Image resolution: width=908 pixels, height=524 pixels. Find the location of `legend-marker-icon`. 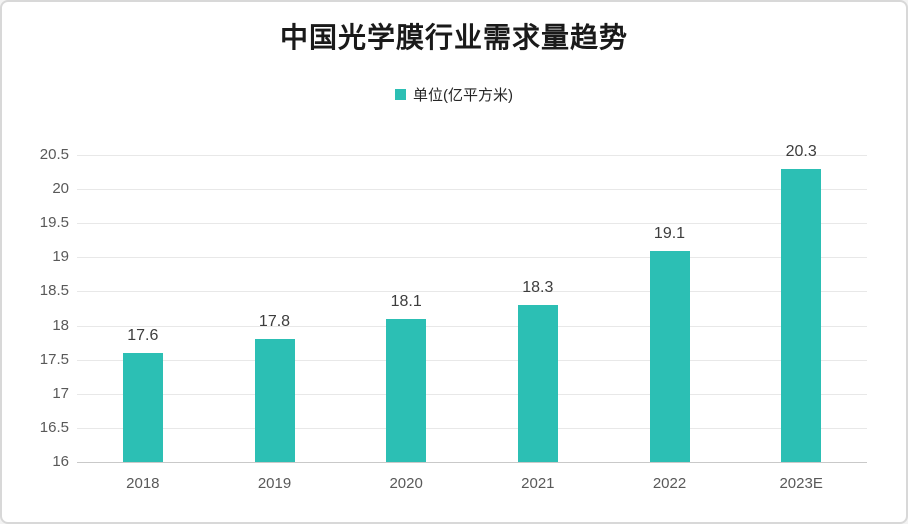

legend-marker-icon is located at coordinates (400, 94).